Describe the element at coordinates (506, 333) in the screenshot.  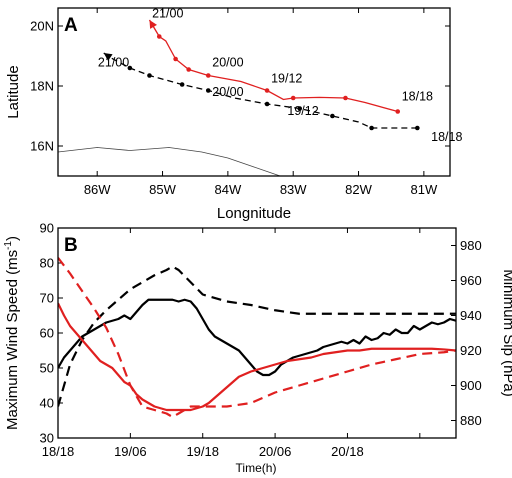
I see `panel-b-right-axis-label: Minimum Slp (hPa)` at that location.